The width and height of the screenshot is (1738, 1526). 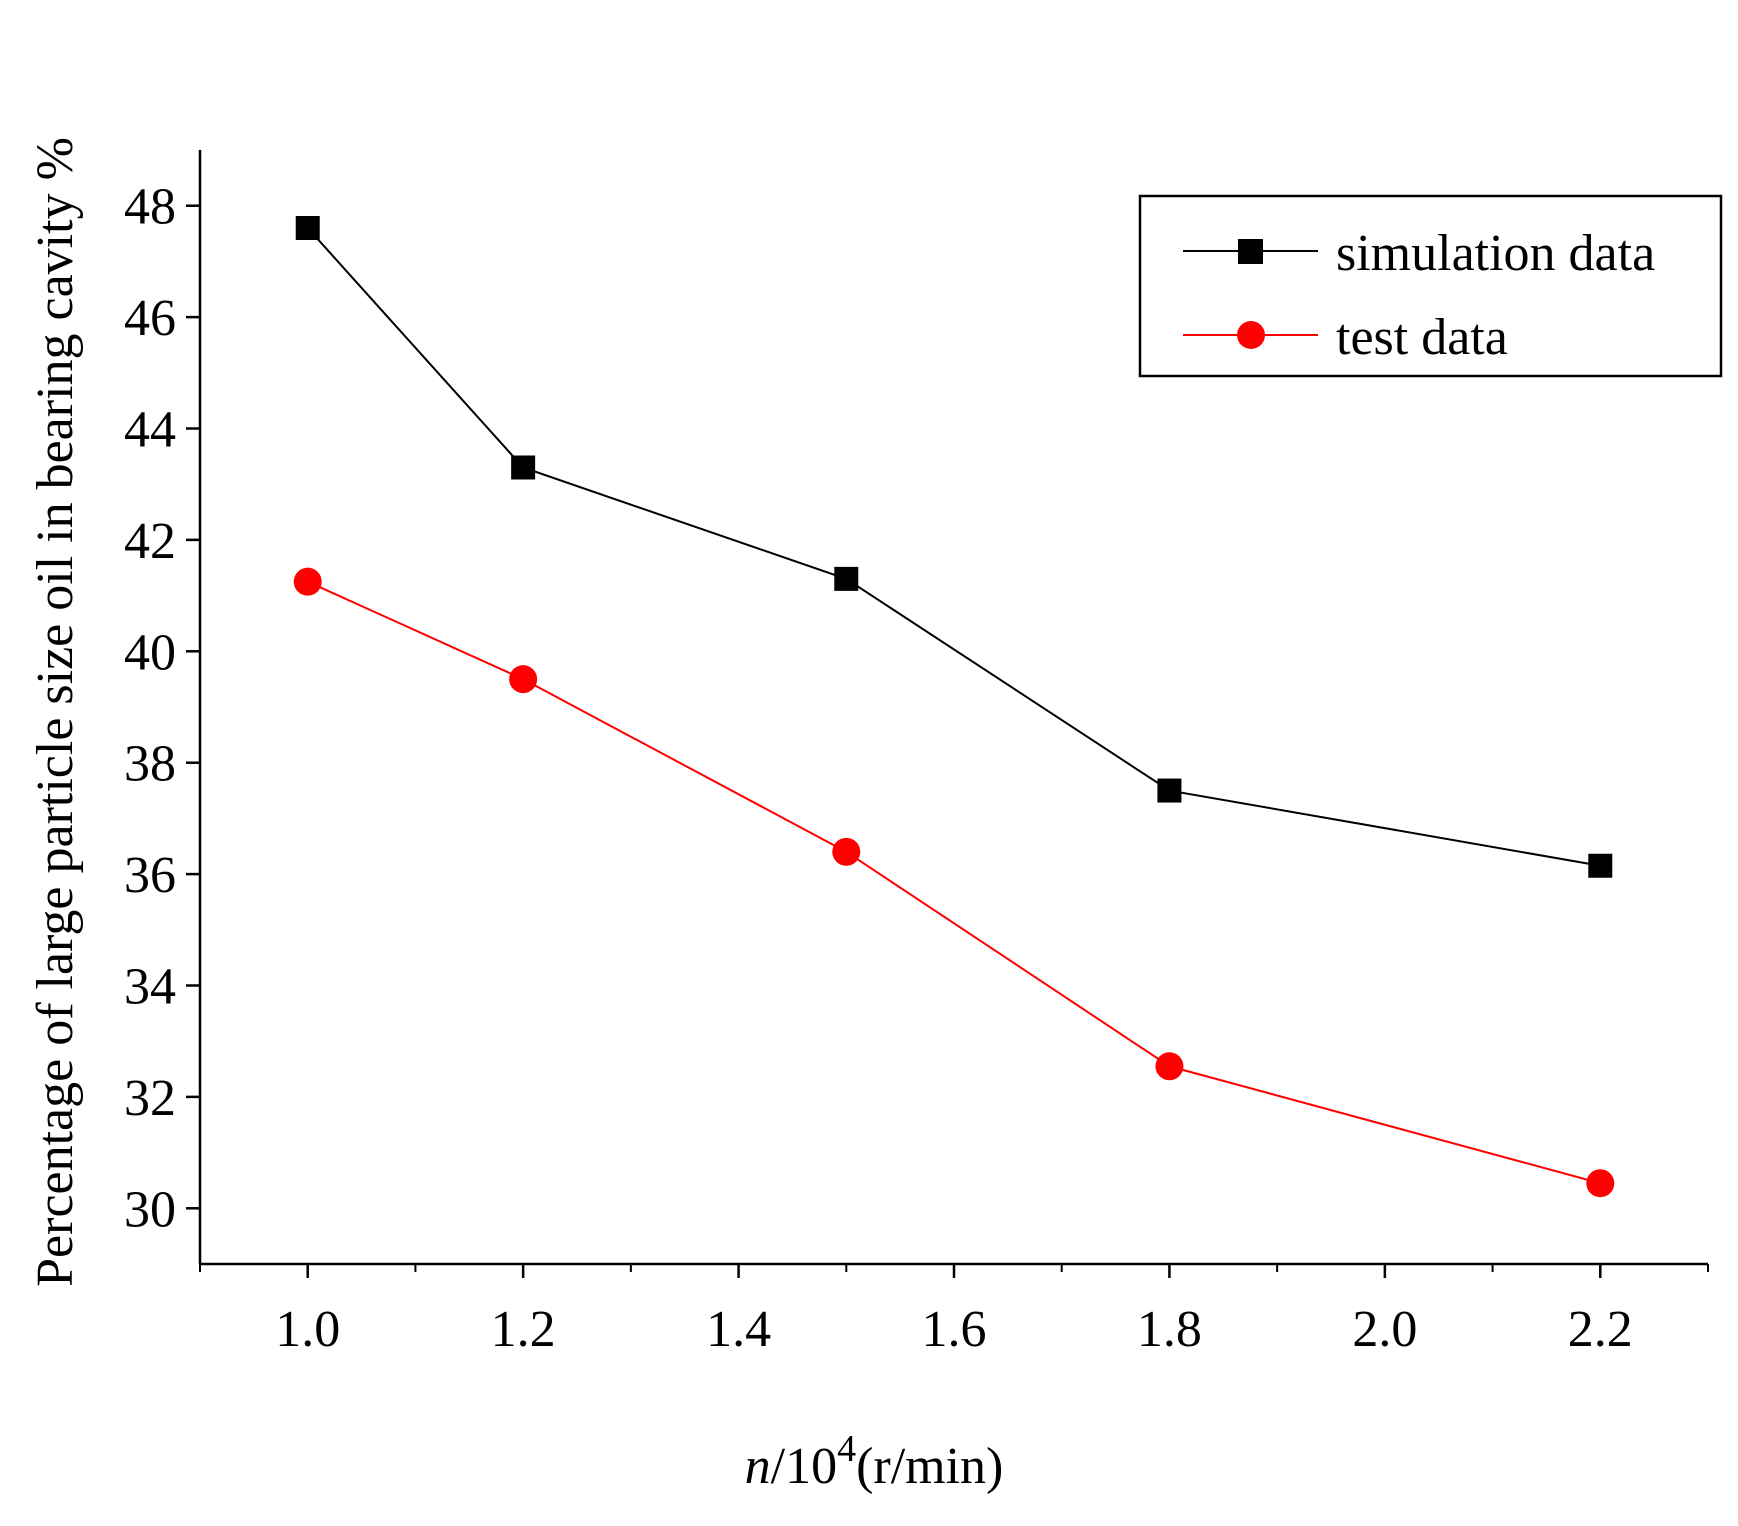 What do you see at coordinates (1251, 335) in the screenshot?
I see `legend-test-circle-marker` at bounding box center [1251, 335].